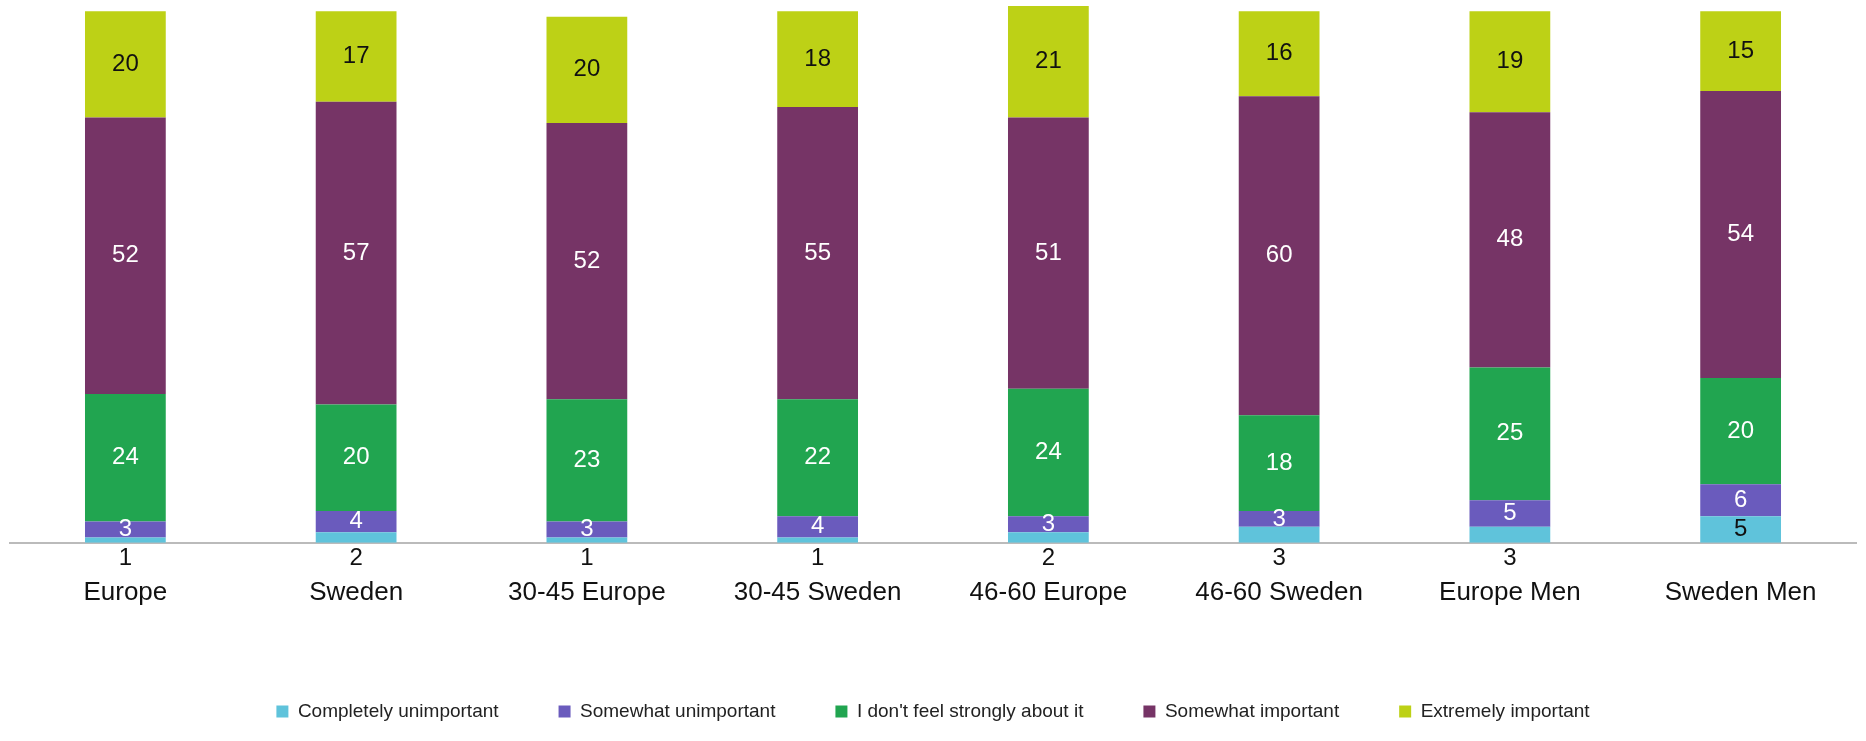 The width and height of the screenshot is (1866, 741). What do you see at coordinates (1048, 590) in the screenshot?
I see `x-tick-label: 46-60 Europe` at bounding box center [1048, 590].